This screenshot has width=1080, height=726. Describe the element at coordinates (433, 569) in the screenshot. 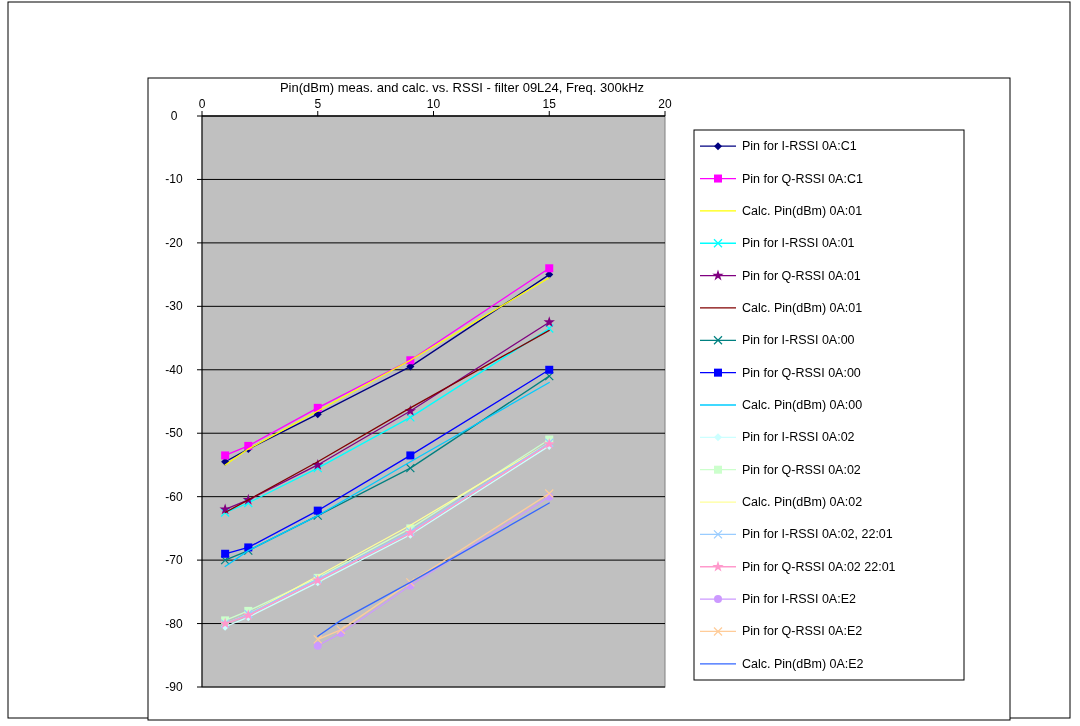

I see `line-series` at that location.